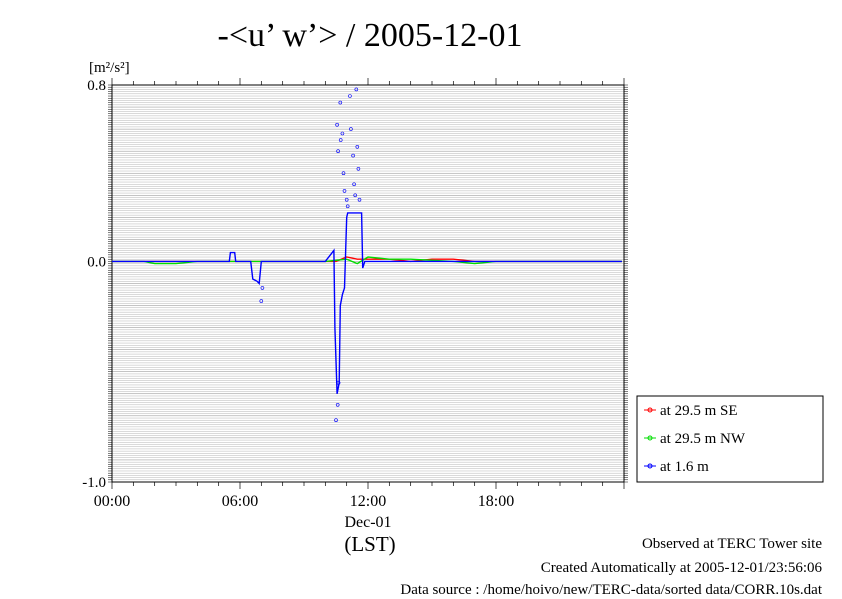 The image size is (842, 599). I want to click on legend-box, so click(730, 439).